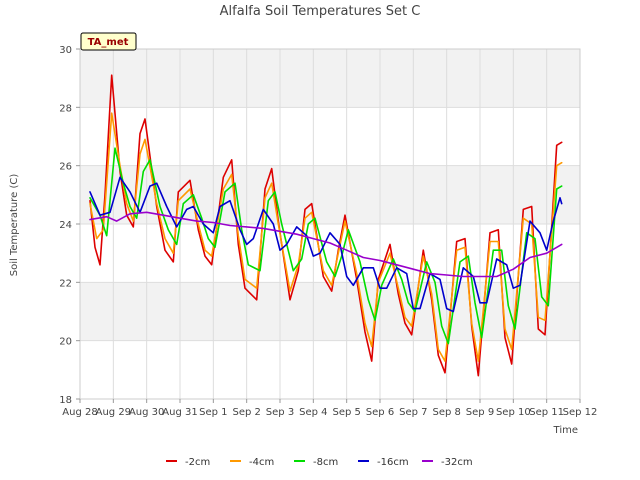 This screenshot has height=480, width=640. Describe the element at coordinates (393, 462) in the screenshot. I see `legend-label: -16cm` at that location.